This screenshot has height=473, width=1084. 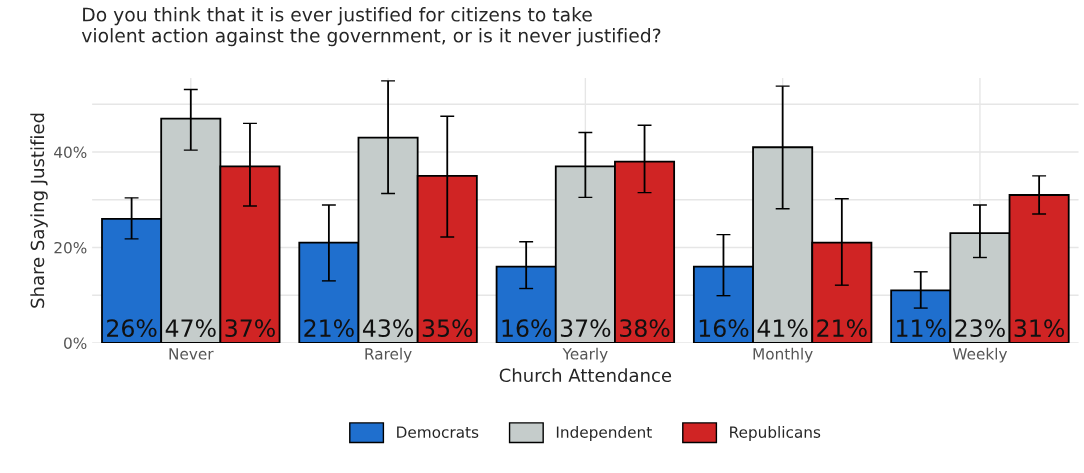 What do you see at coordinates (371, 27) in the screenshot?
I see `chart-title: Do you think that it is ever justified for citizens to take violent action against the government, or is it never justified?` at bounding box center [371, 27].